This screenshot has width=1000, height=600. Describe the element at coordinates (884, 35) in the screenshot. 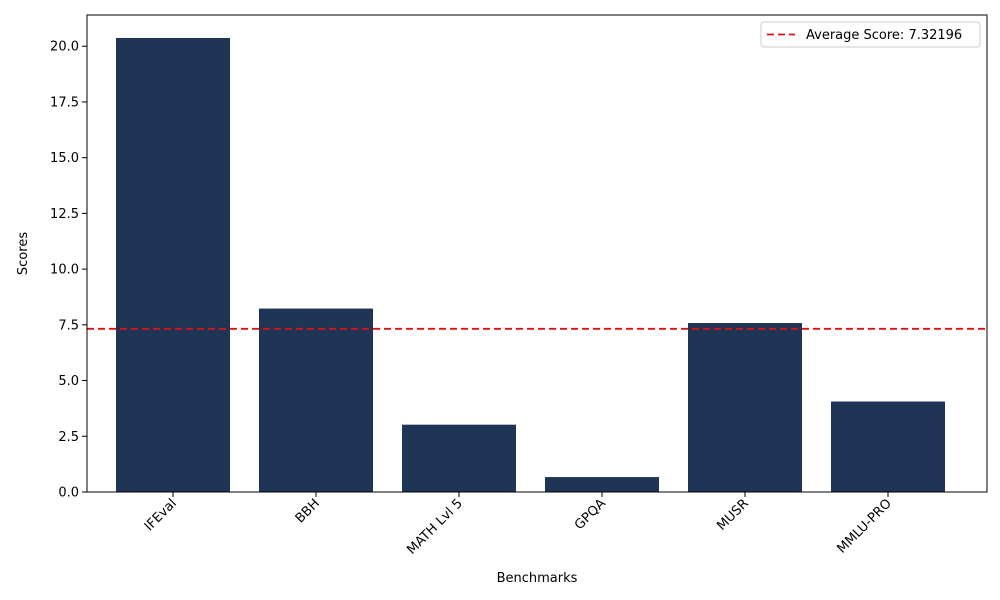

I see `legend-label-average: Average Score: 7.32196` at that location.